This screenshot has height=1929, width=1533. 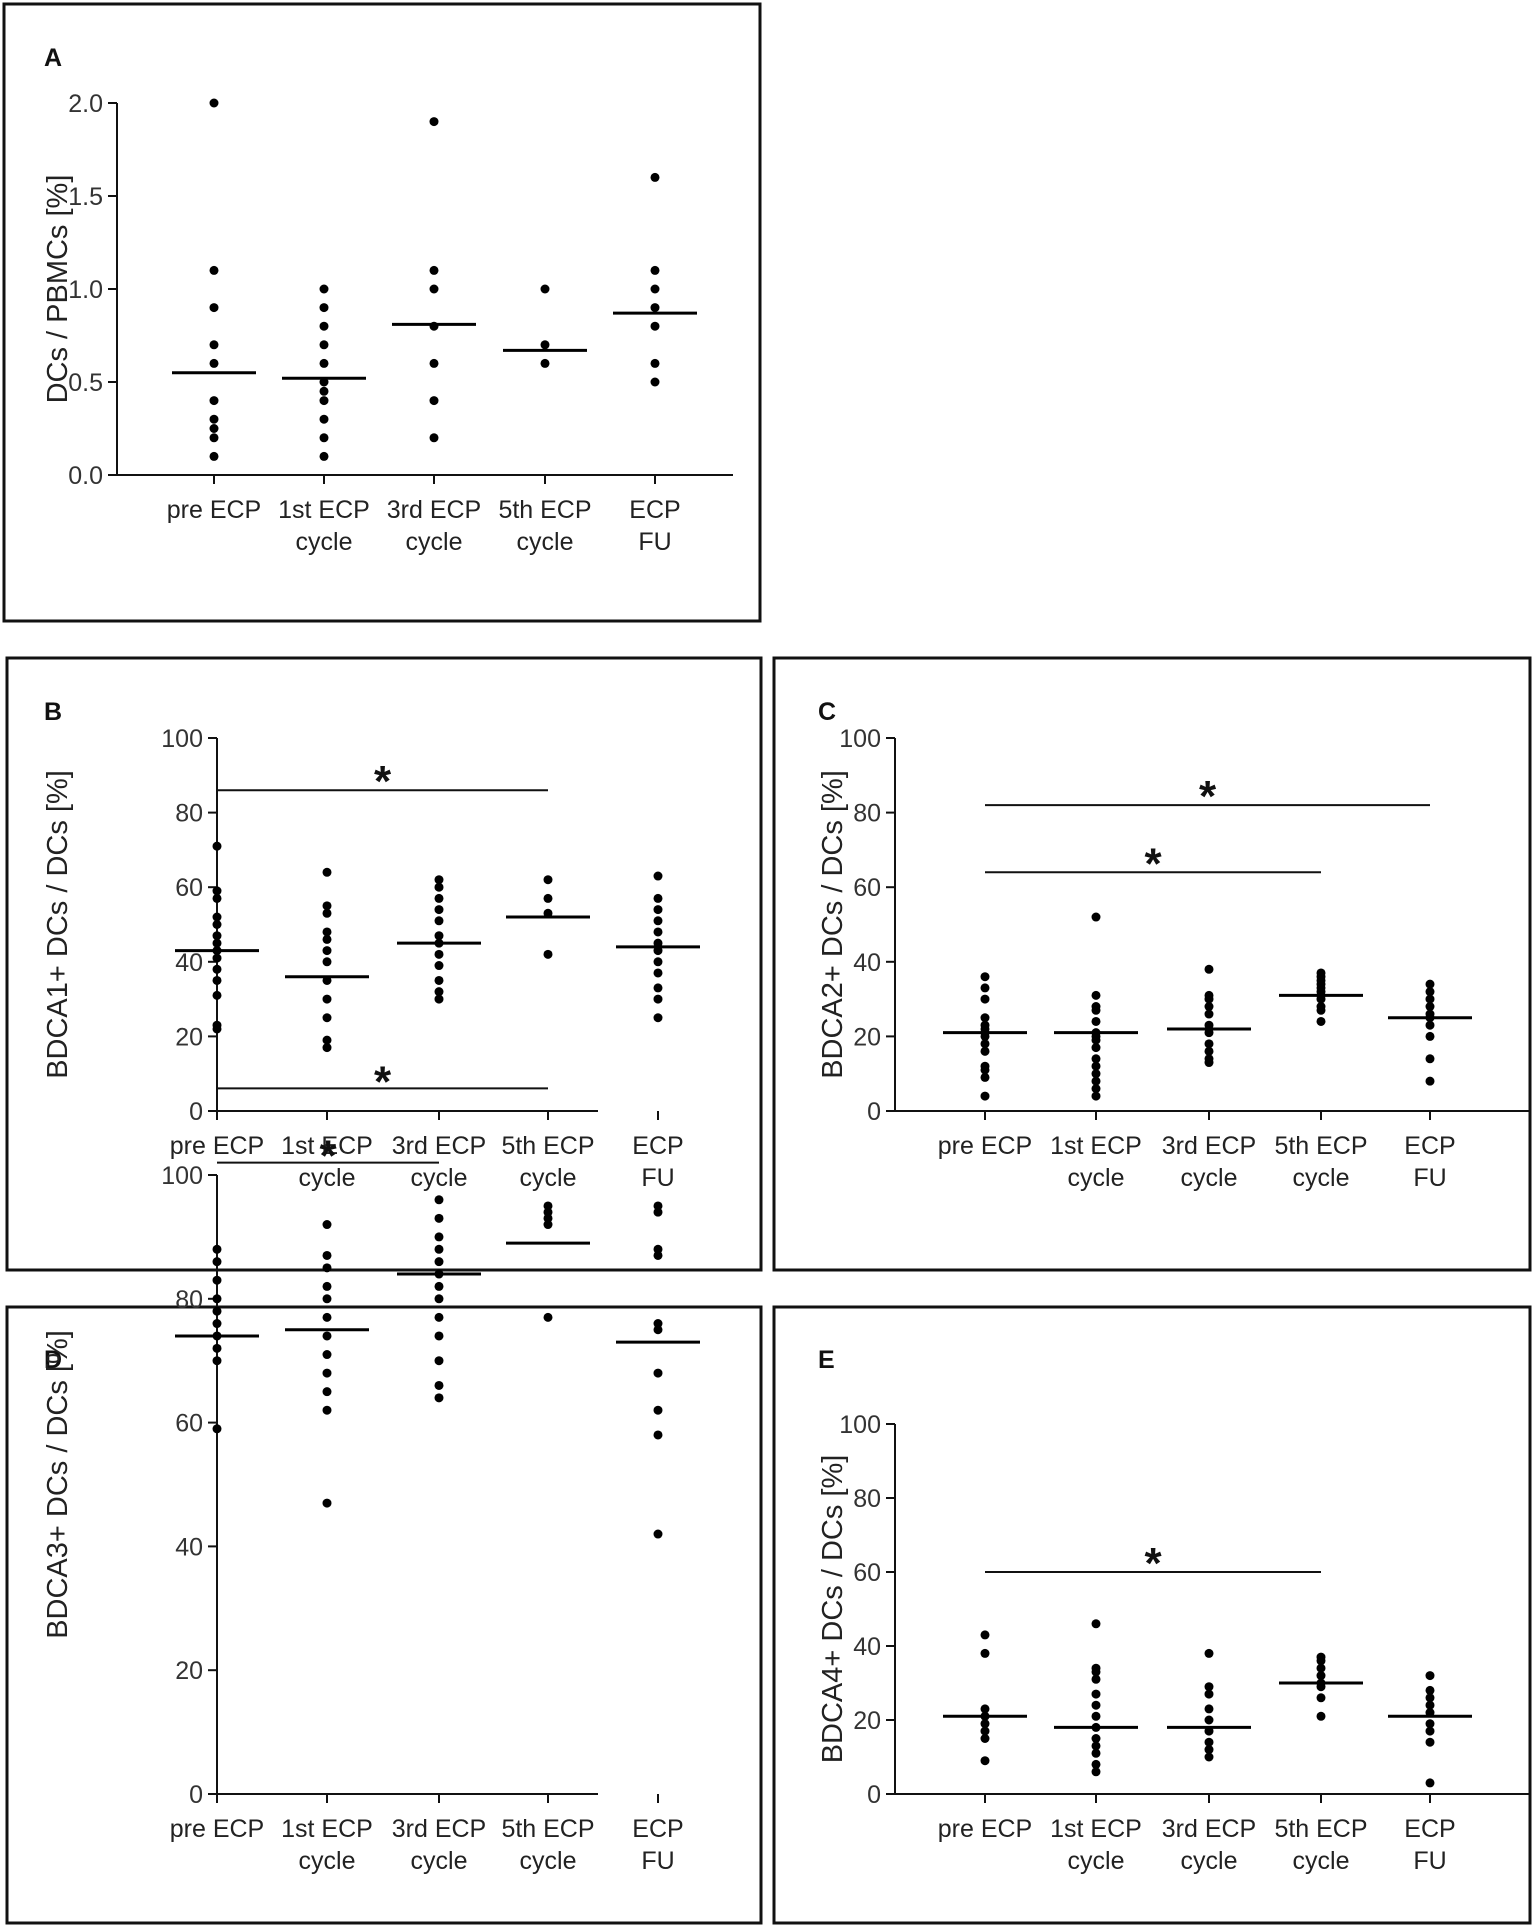 What do you see at coordinates (860, 739) in the screenshot?
I see `y-tick-label: 100` at bounding box center [860, 739].